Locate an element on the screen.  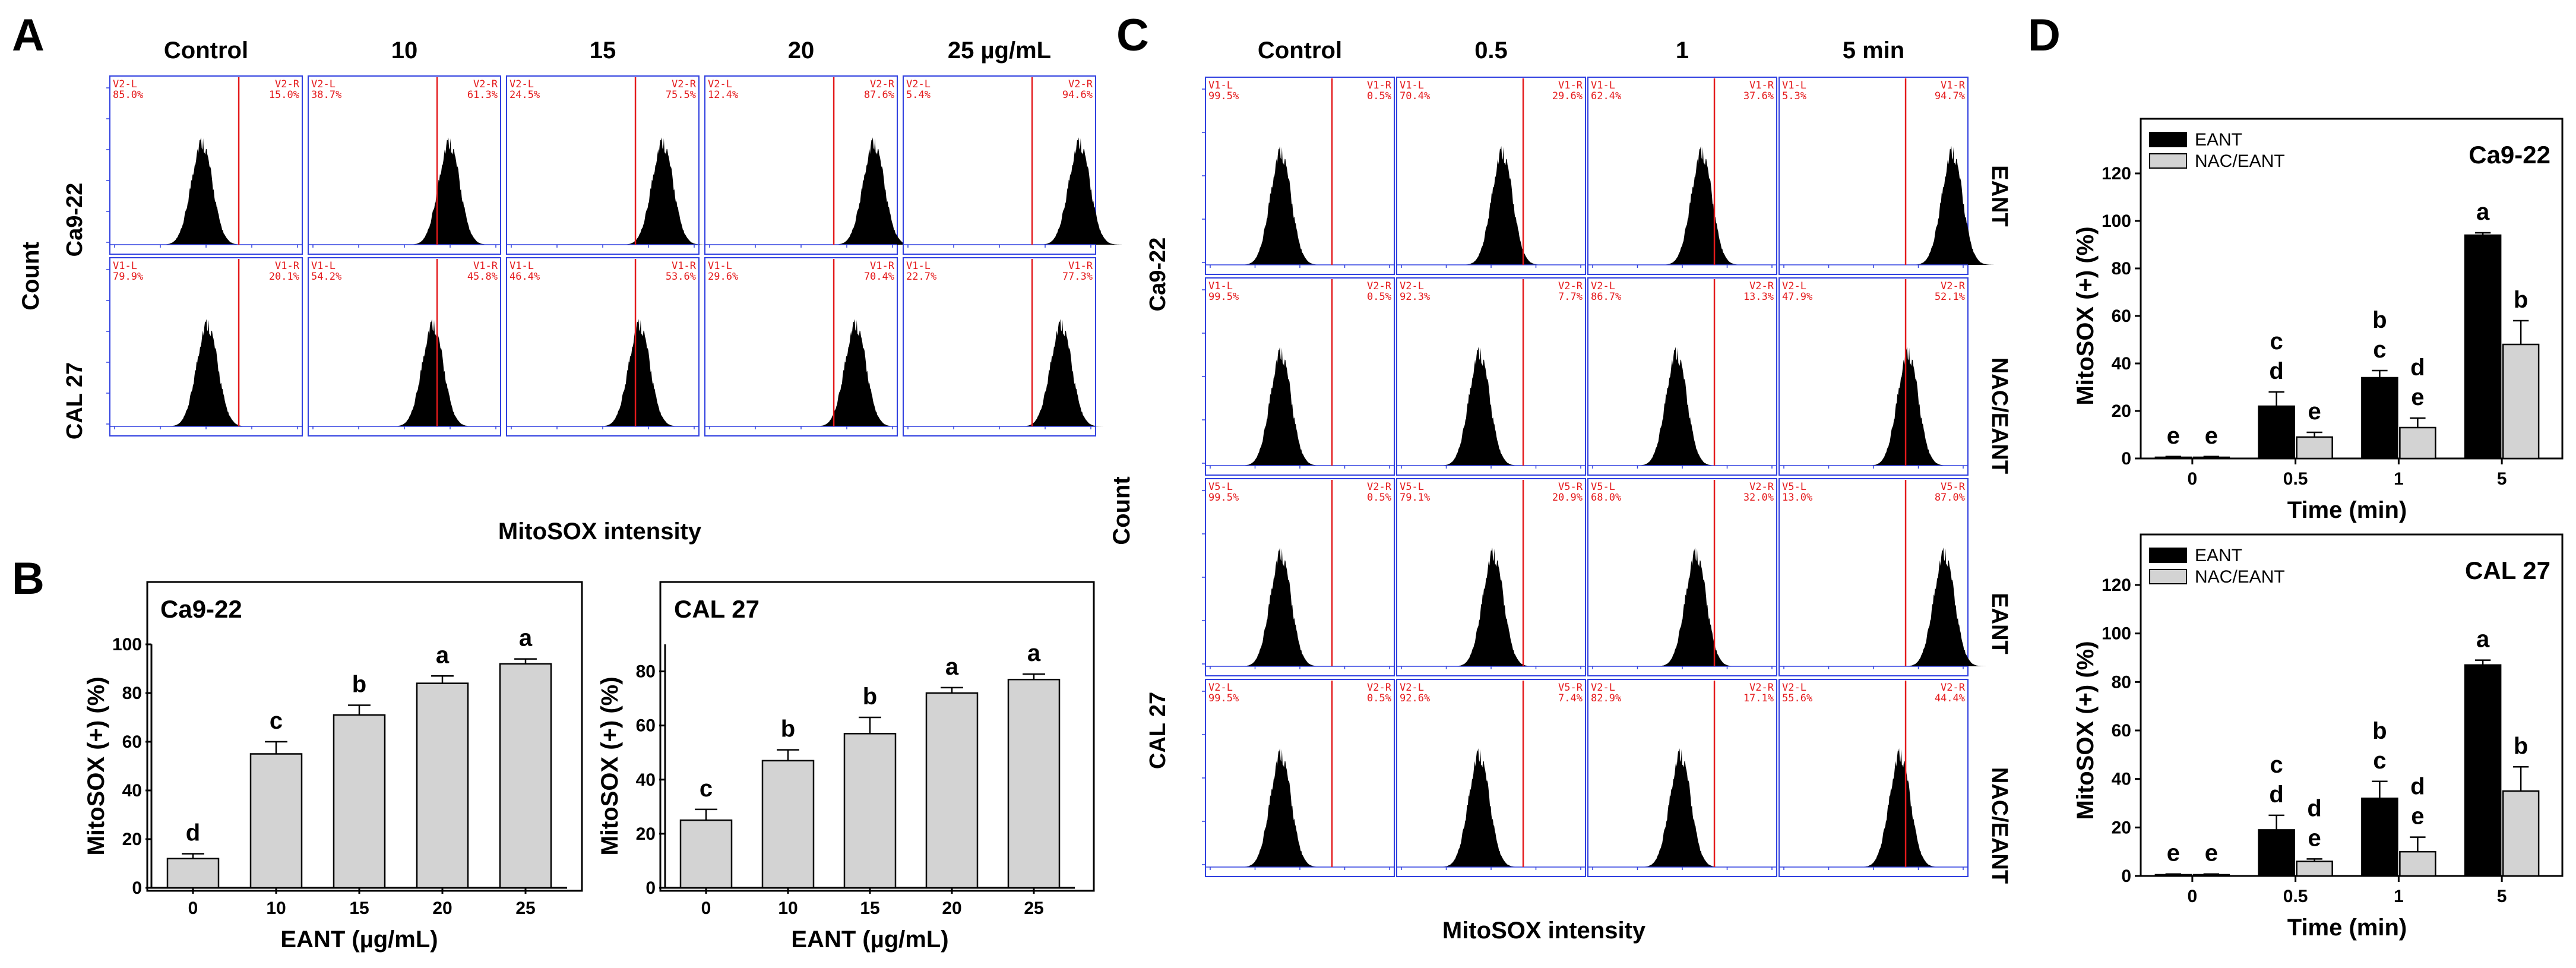
panel-a-histogram: V1-L79.9% V1-R20.1% is located at coordinates (206, 346).